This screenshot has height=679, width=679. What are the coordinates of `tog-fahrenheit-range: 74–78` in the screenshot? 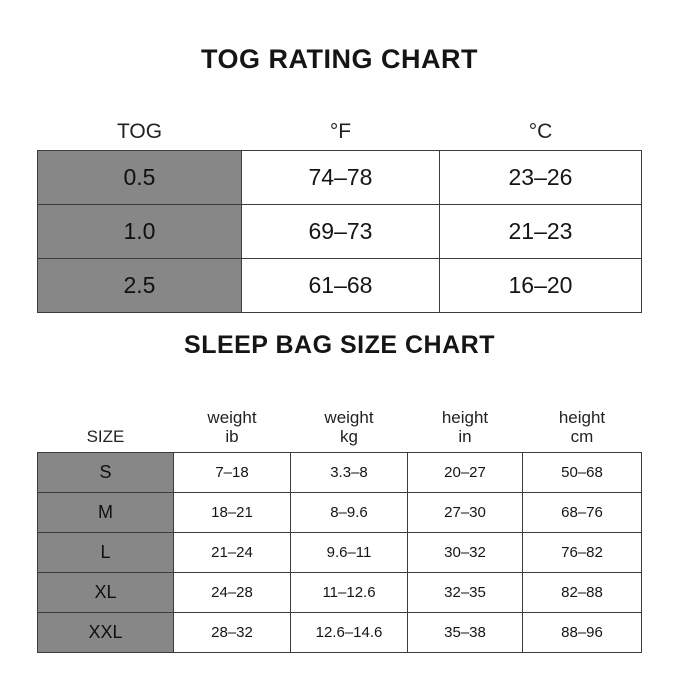 It's located at (340, 177).